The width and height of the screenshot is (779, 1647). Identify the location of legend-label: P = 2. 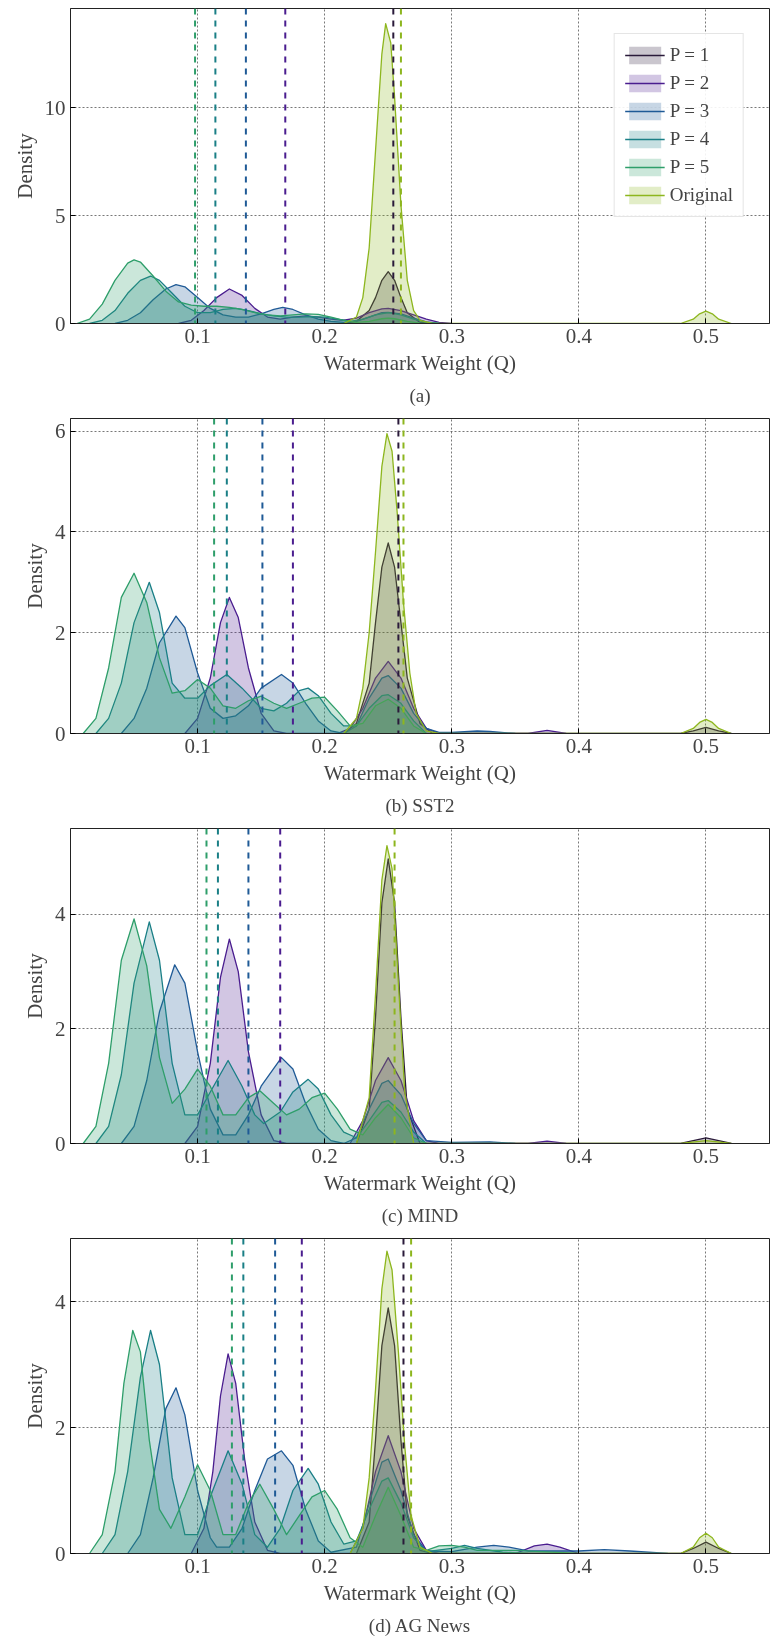
(689, 83).